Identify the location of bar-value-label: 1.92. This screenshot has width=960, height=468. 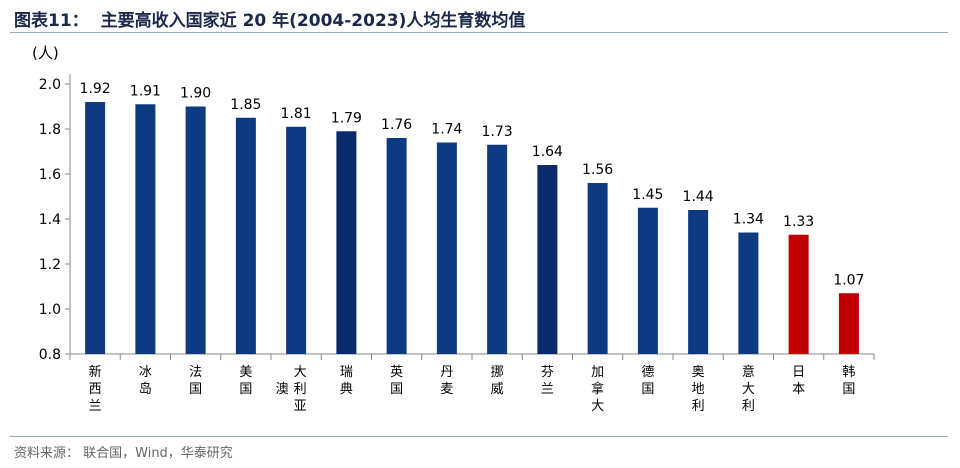
(95, 89).